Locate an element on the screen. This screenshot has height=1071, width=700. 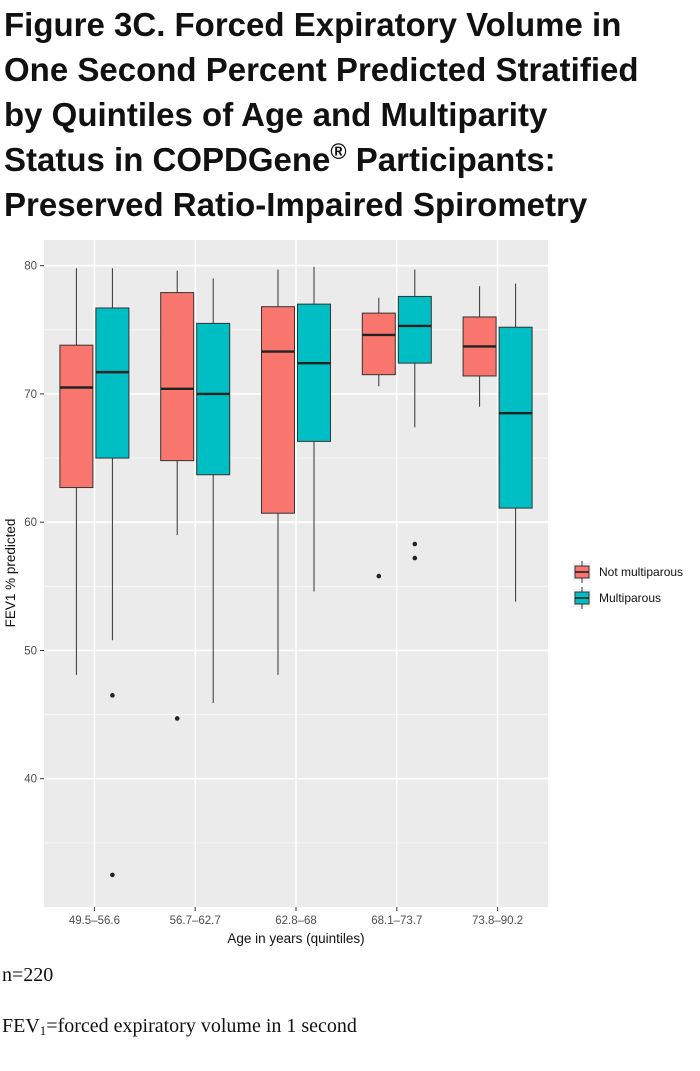
registered-mark: ® is located at coordinates (338, 151).